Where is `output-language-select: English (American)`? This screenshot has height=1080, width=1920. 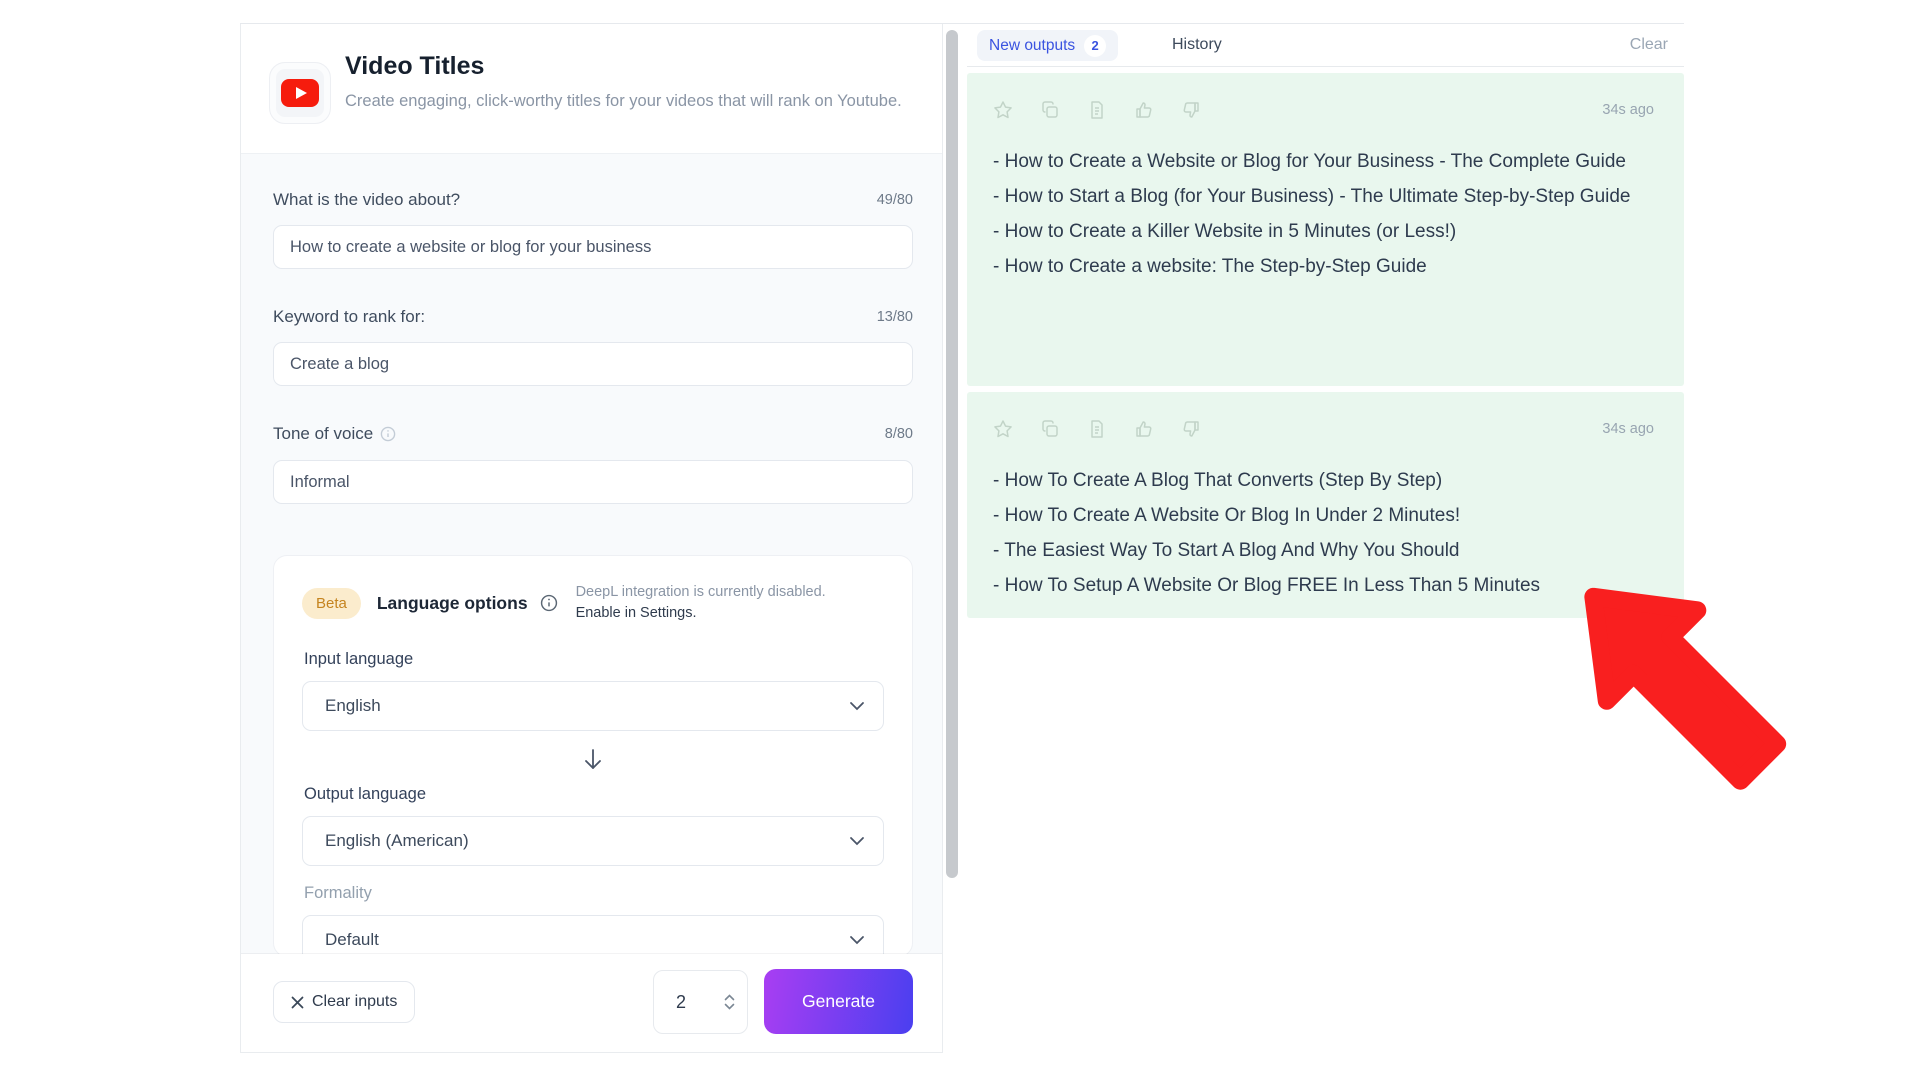
output-language-select: English (American) is located at coordinates (593, 841).